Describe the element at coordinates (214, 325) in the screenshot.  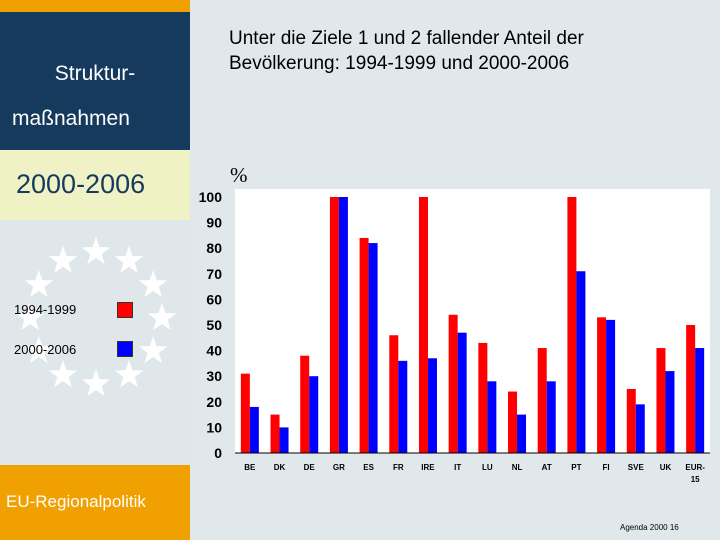
I see `y-tick-label: 50` at that location.